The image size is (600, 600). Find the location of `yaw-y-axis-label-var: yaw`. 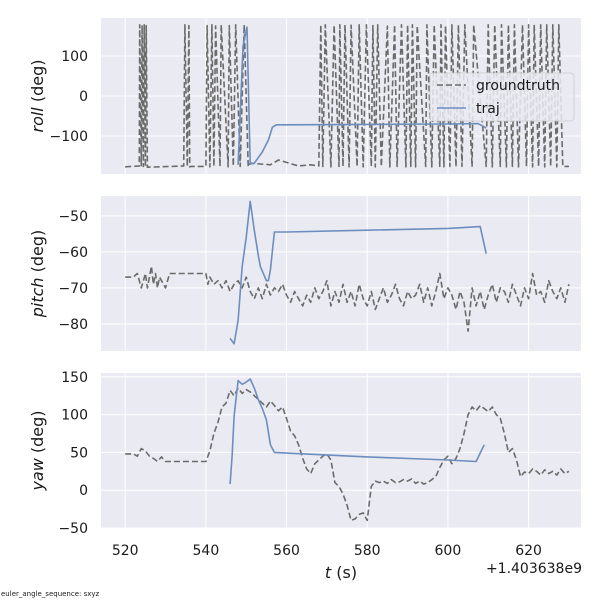

yaw-y-axis-label-var: yaw is located at coordinates (37, 474).